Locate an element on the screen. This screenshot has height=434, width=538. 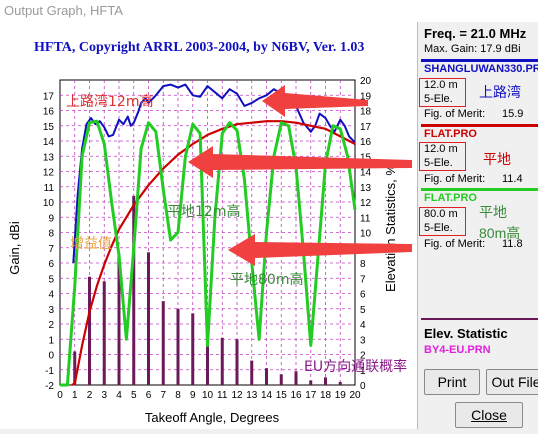
x-tick-label: 6 is located at coordinates (149, 395).